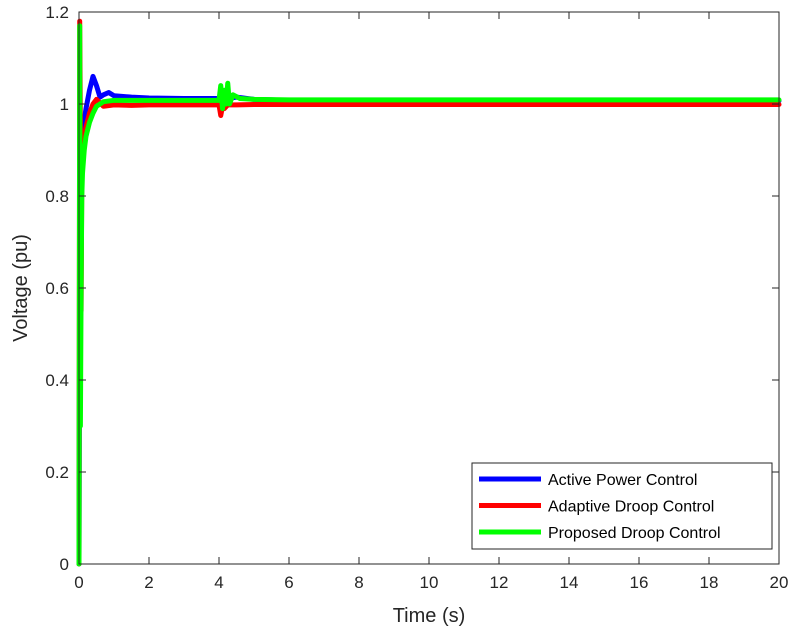 The image size is (796, 634). I want to click on x-tick-label: 18, so click(709, 582).